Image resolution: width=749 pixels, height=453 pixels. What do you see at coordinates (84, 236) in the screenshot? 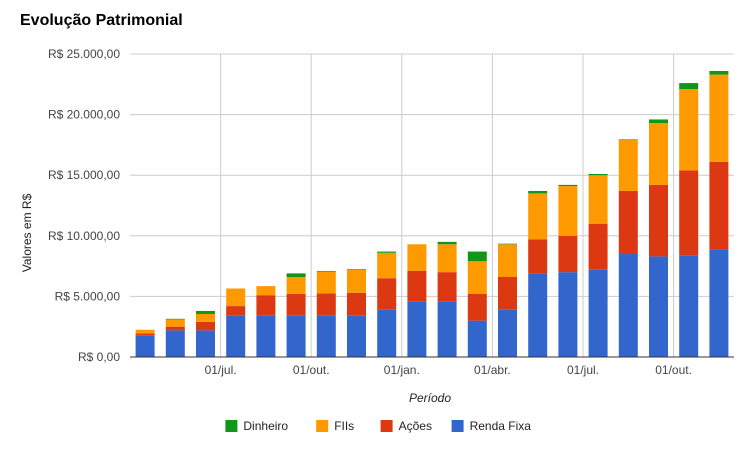
I see `y-tick-label: R$ 10.000,00` at bounding box center [84, 236].